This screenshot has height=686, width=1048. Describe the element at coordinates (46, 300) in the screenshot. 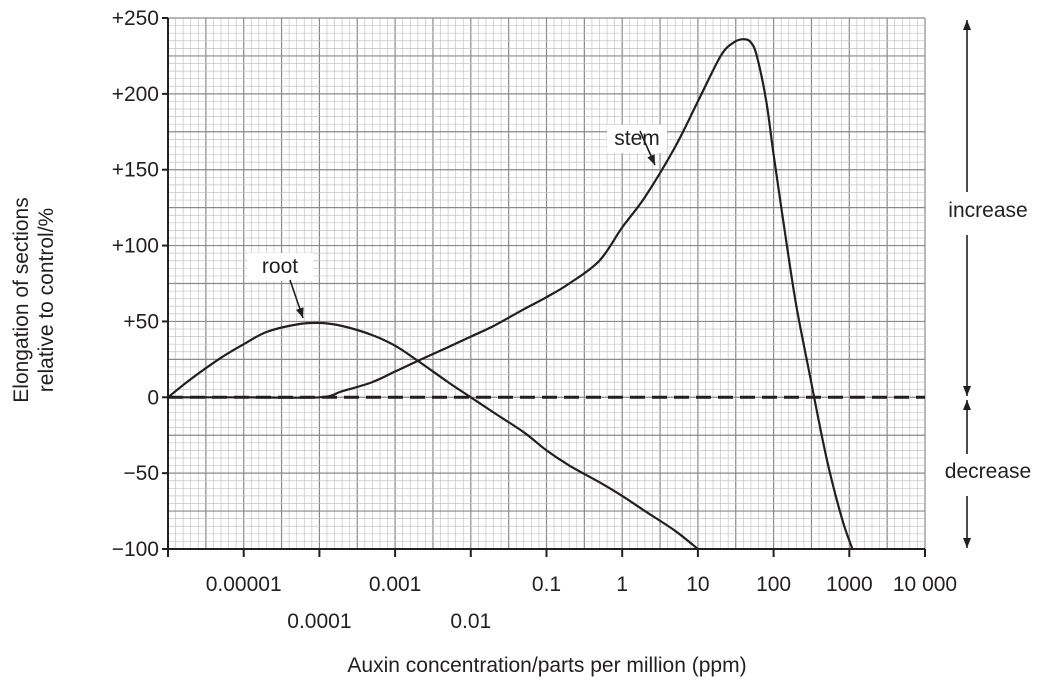

I see `y-axis-title-line-2: relative to control/%` at that location.